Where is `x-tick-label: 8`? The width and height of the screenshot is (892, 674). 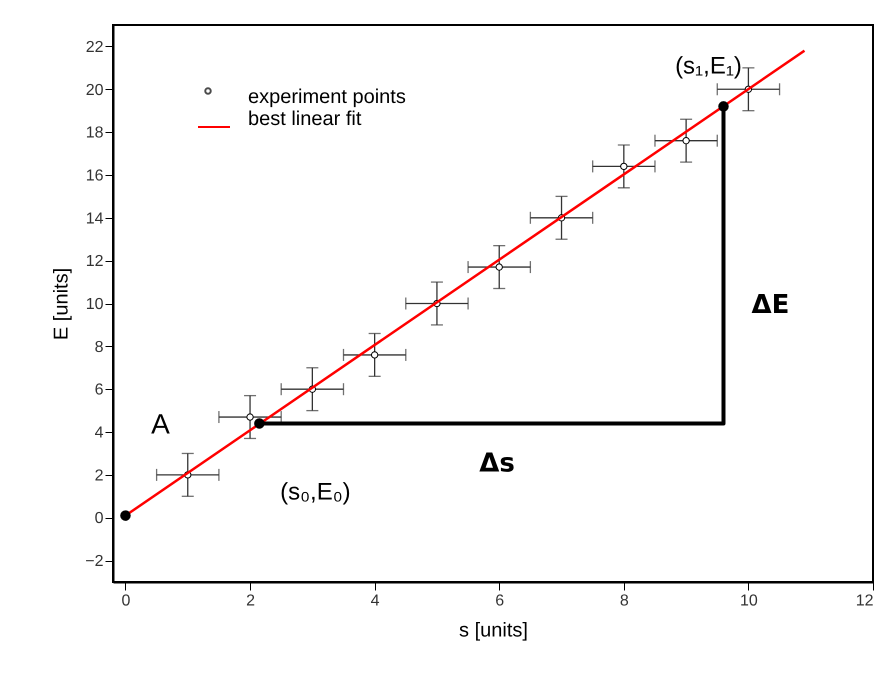
x-tick-label: 8 is located at coordinates (624, 601).